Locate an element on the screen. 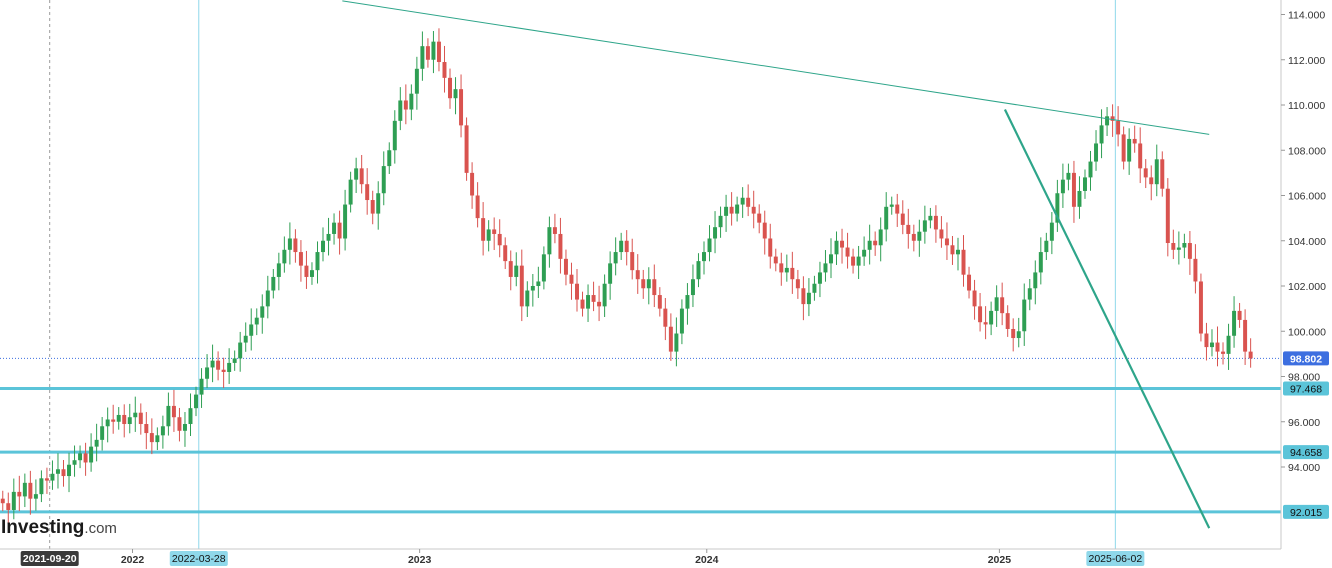 This screenshot has width=1332, height=568. y-tick-label: 106.000 is located at coordinates (1307, 197).